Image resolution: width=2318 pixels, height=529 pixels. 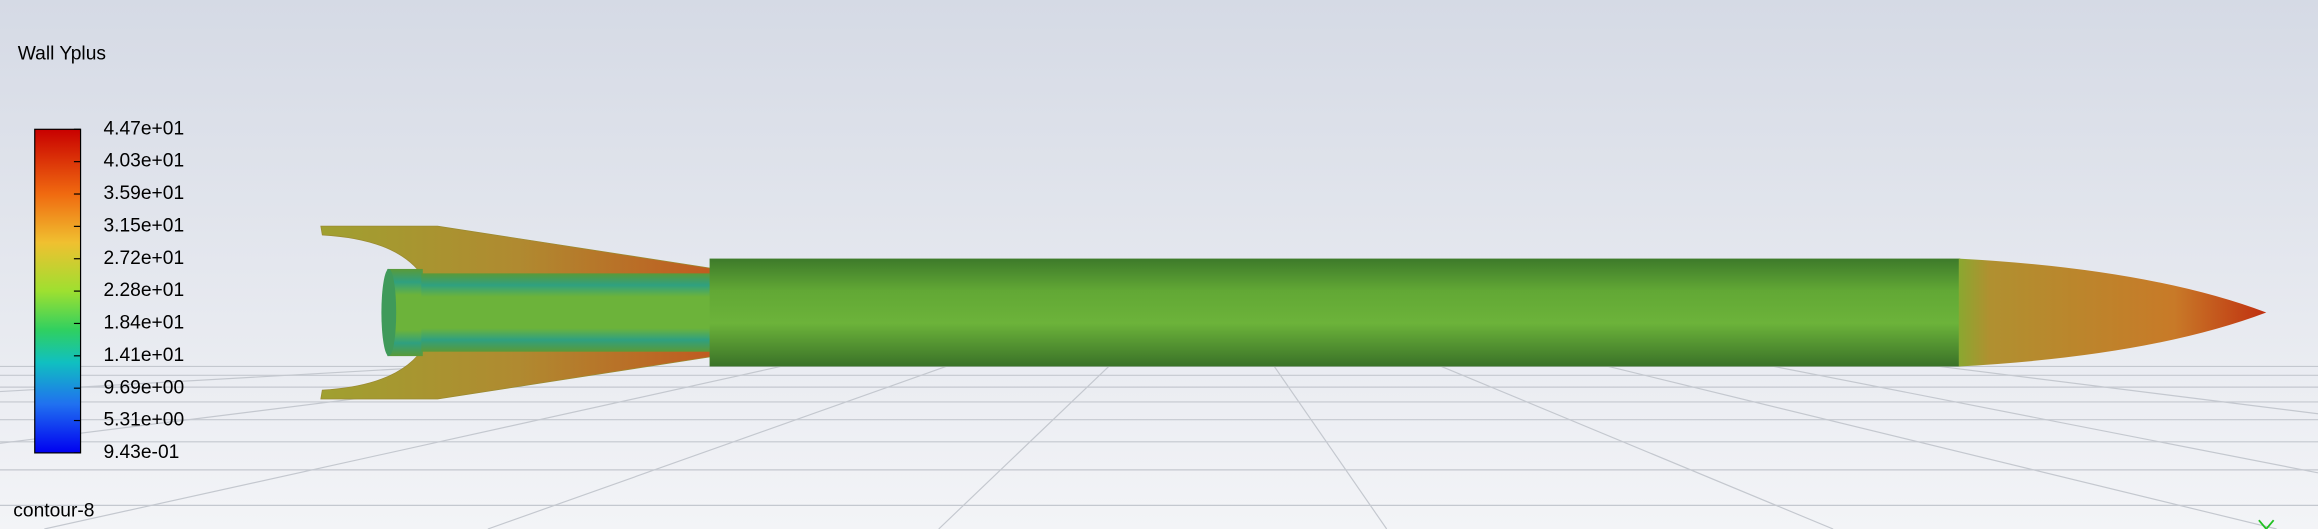 What do you see at coordinates (143, 193) in the screenshot?
I see `colorbar-label: 3.59e+01` at bounding box center [143, 193].